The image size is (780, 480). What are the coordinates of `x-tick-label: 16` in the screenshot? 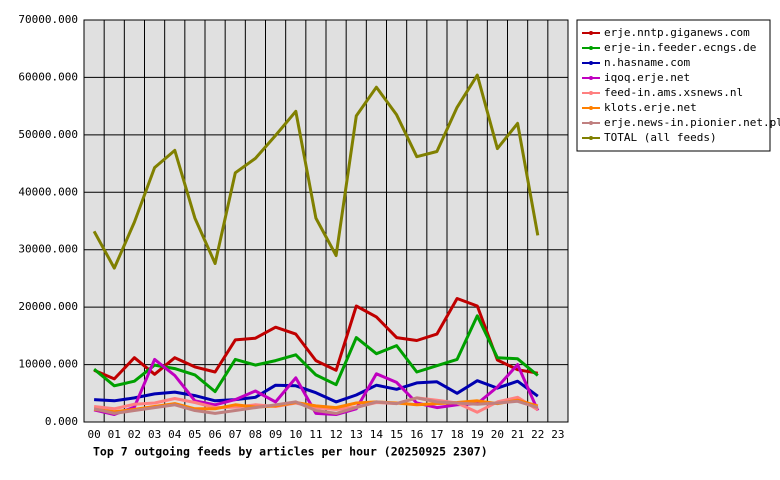 It's located at (416, 434).